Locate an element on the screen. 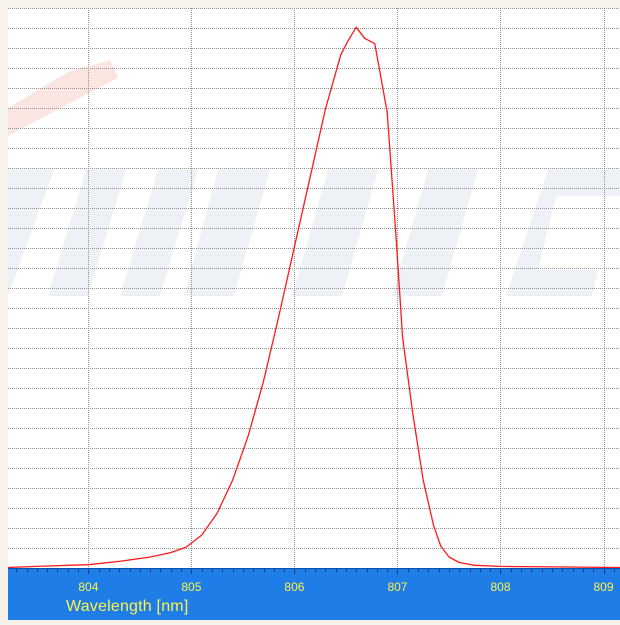 The image size is (620, 625). x-tick-label: 807 is located at coordinates (397, 587).